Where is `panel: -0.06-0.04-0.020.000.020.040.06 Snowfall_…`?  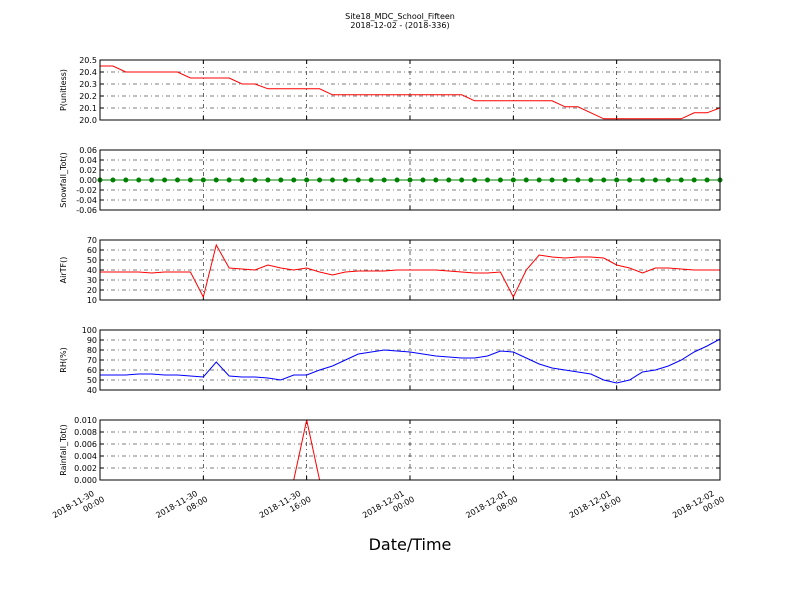 panel: -0.06-0.04-0.020.000.020.040.06 Snowfall_… is located at coordinates (391, 180).